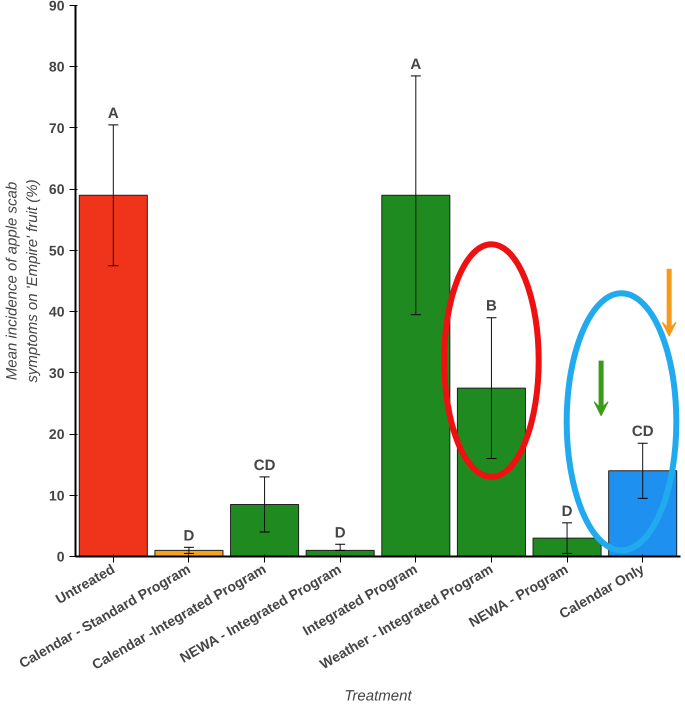  Describe the element at coordinates (378, 696) in the screenshot. I see `x-axis-title: Treatment` at that location.